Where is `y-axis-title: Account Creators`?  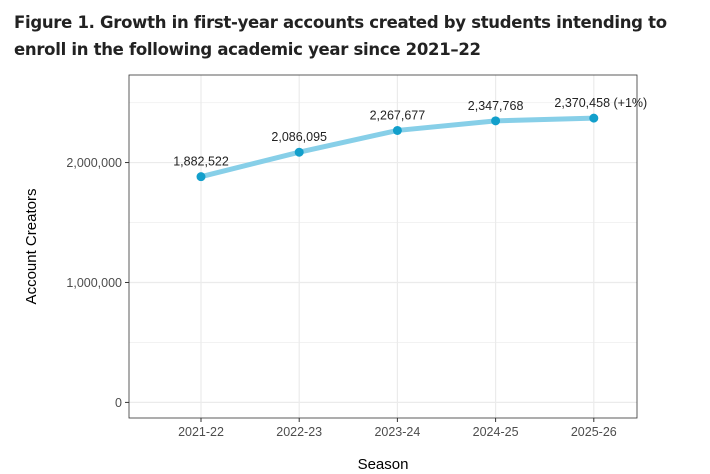 y-axis-title: Account Creators is located at coordinates (31, 247).